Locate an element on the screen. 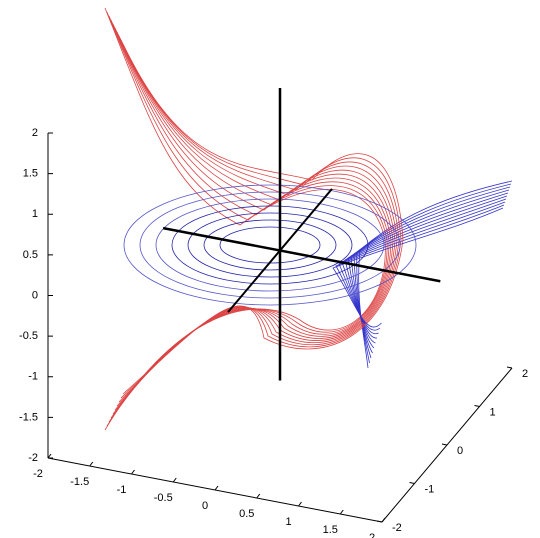 Image resolution: width=540 pixels, height=538 pixels. center-y-line is located at coordinates (280, 250).